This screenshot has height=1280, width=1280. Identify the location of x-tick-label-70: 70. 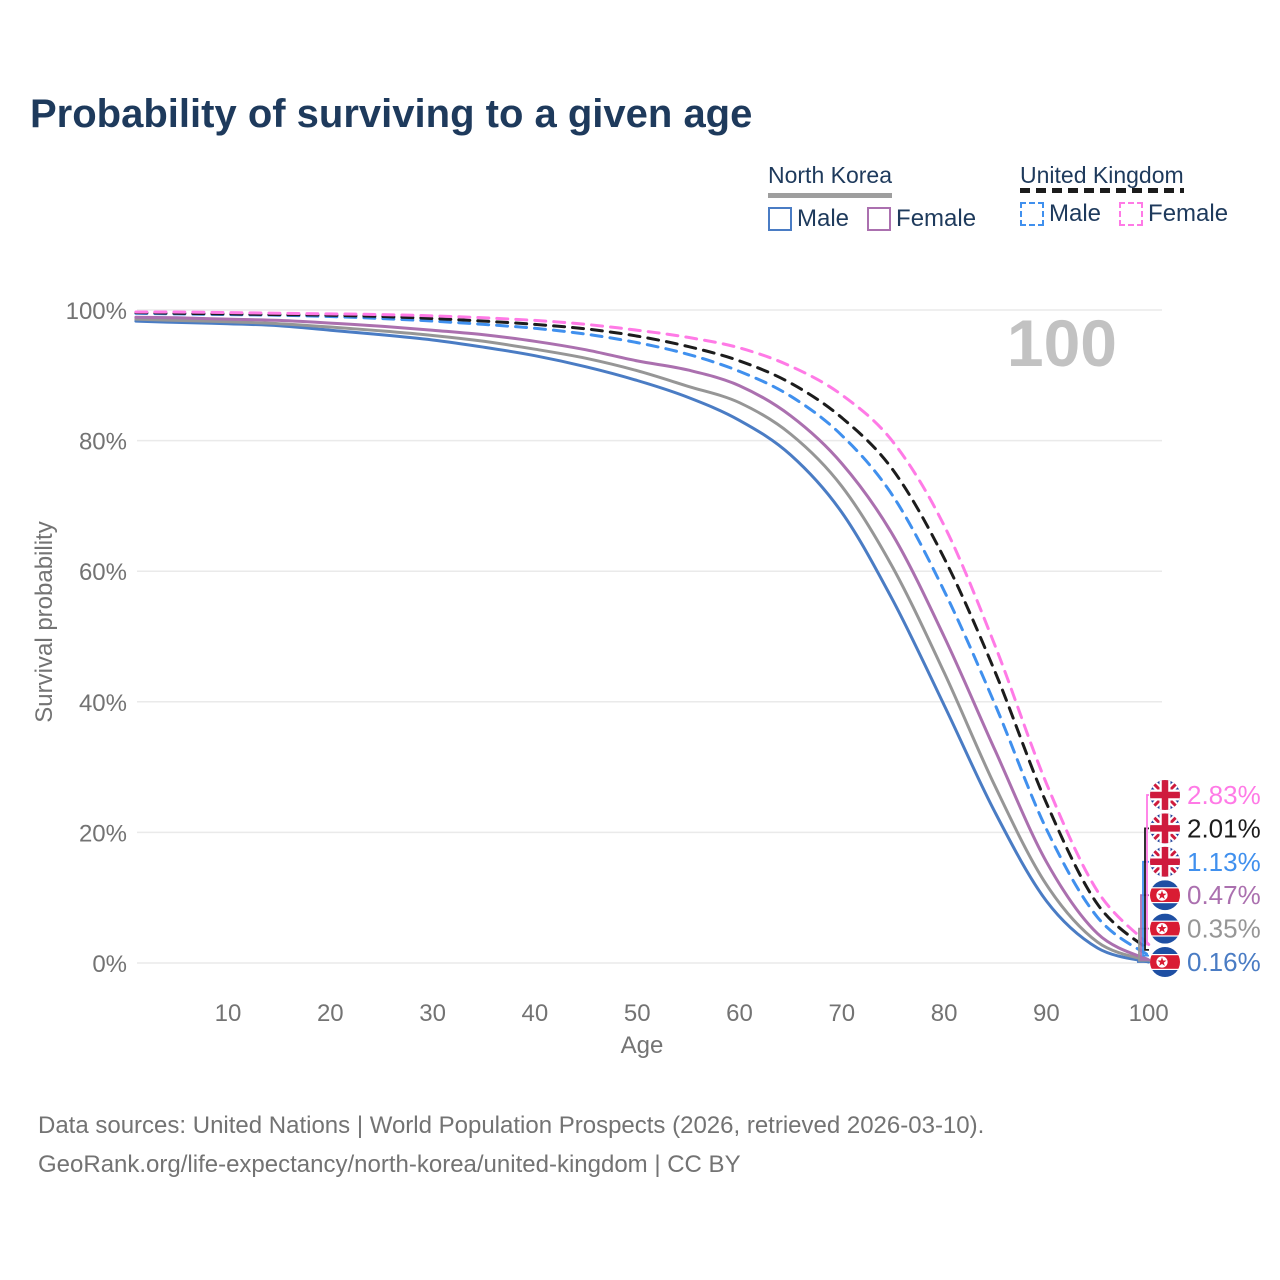
(841, 1013).